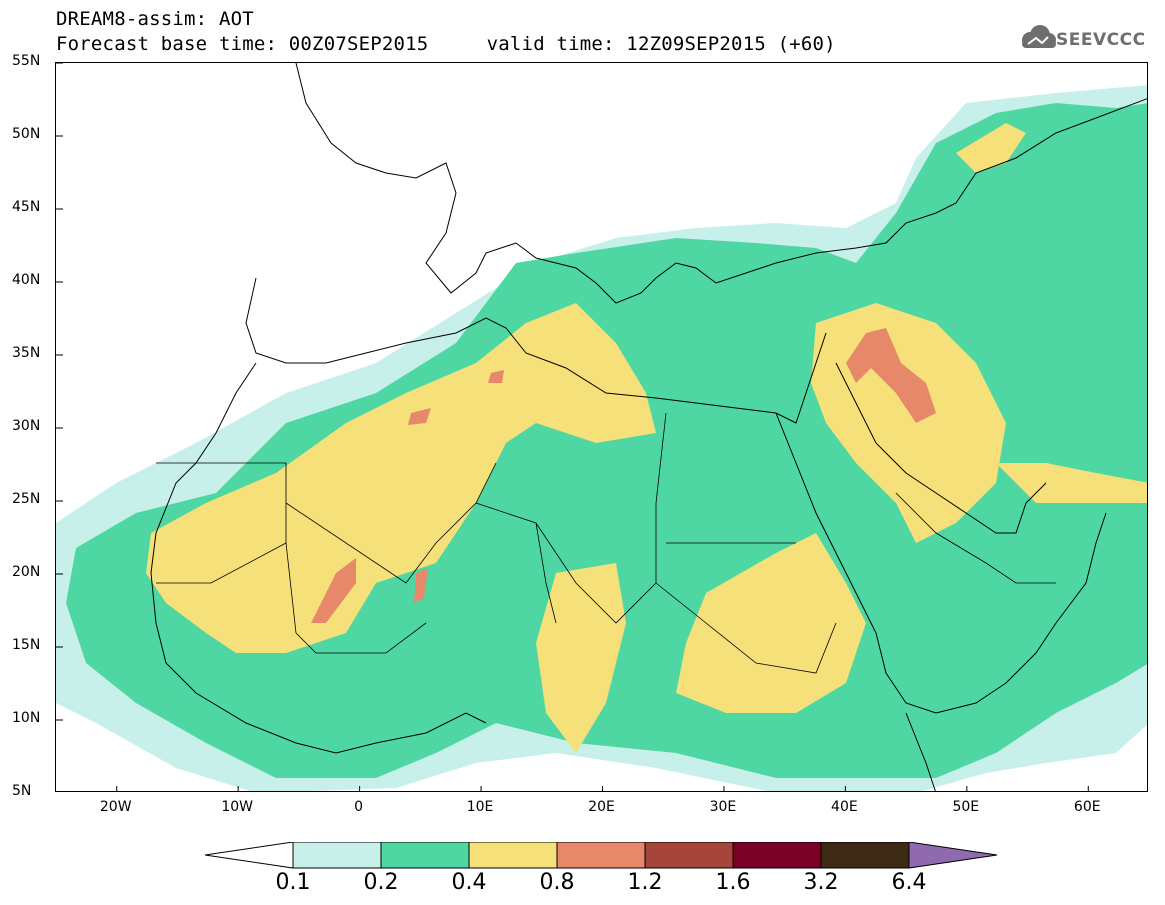 The height and width of the screenshot is (905, 1165). I want to click on longitude-label: 10W, so click(237, 807).